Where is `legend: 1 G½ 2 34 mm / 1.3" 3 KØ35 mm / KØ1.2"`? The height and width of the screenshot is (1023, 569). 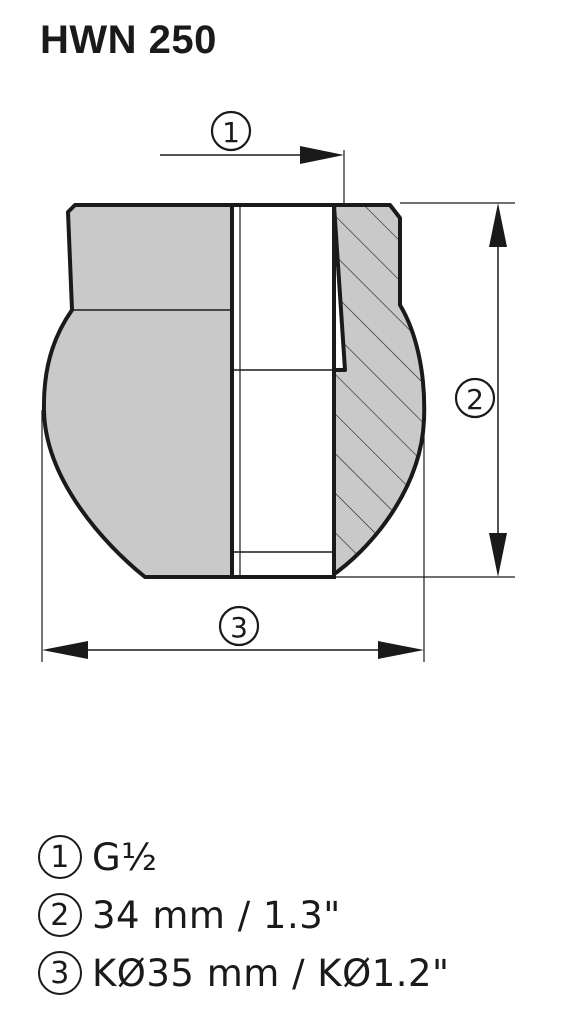
legend: 1 G½ 2 34 mm / 1.3" 3 KØ35 mm / KØ1.2" is located at coordinates (244, 915).